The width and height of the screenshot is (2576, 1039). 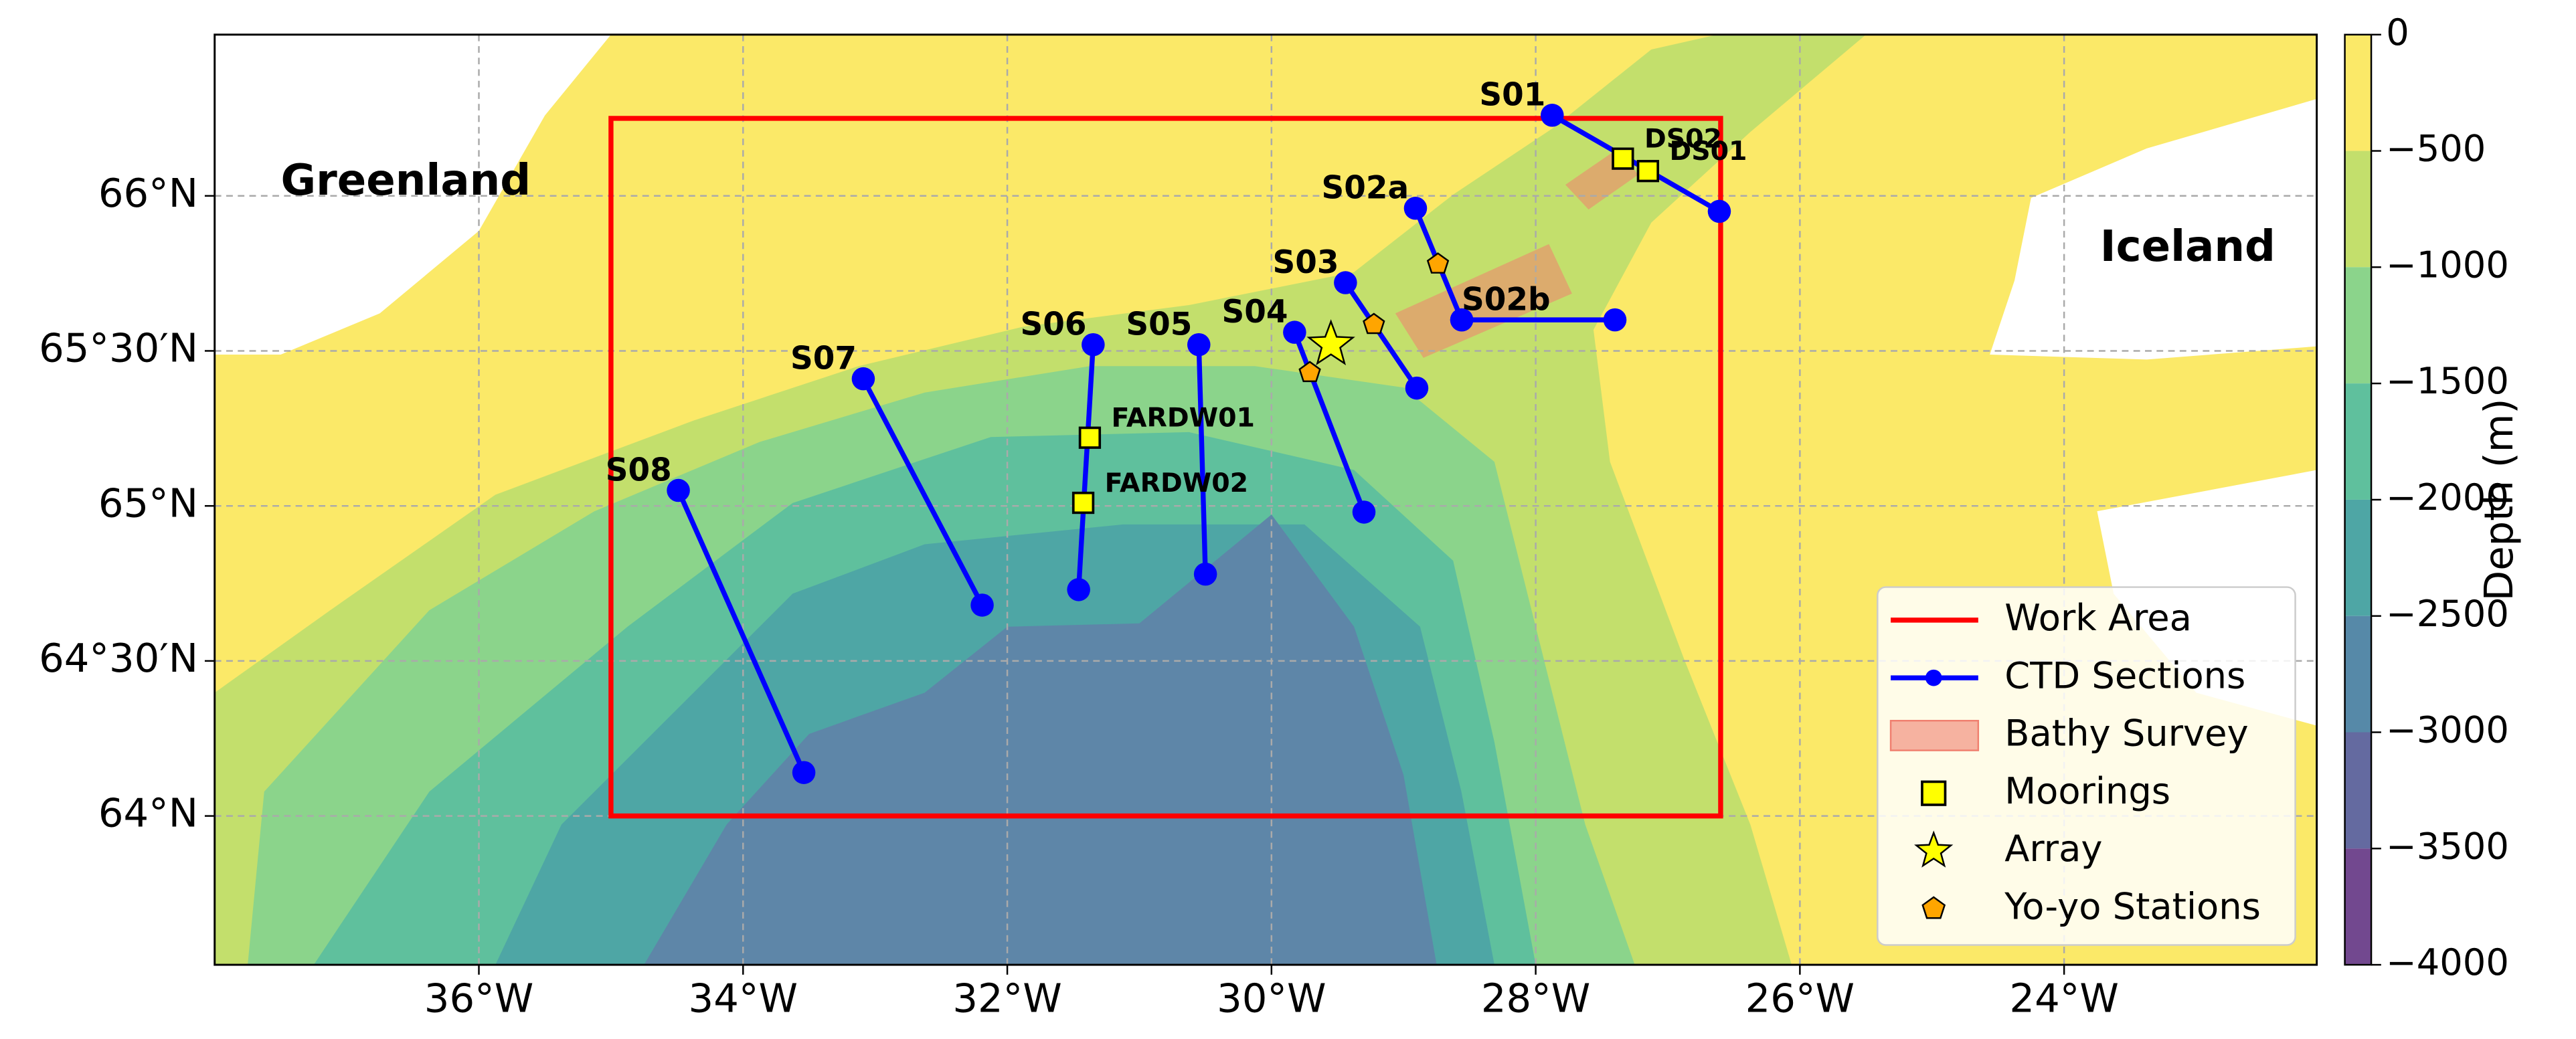 What do you see at coordinates (118, 658) in the screenshot?
I see `y-tick-label: 64°30′N` at bounding box center [118, 658].